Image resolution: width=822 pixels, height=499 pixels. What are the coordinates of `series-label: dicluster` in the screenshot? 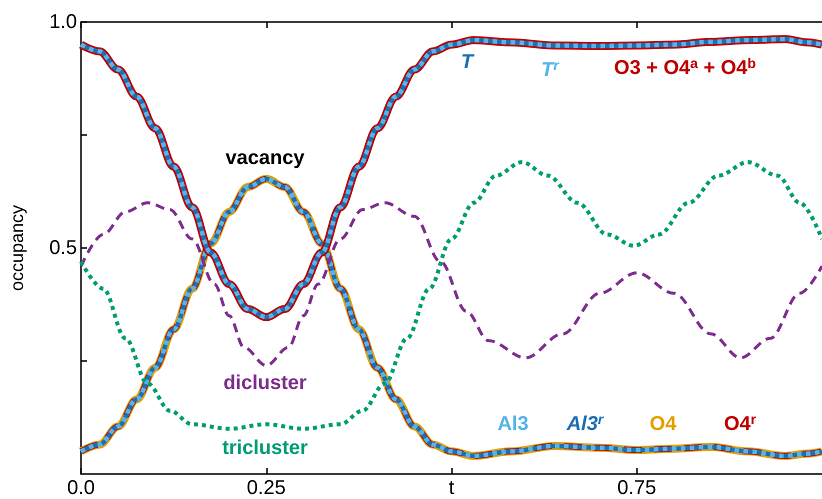 It's located at (265, 383).